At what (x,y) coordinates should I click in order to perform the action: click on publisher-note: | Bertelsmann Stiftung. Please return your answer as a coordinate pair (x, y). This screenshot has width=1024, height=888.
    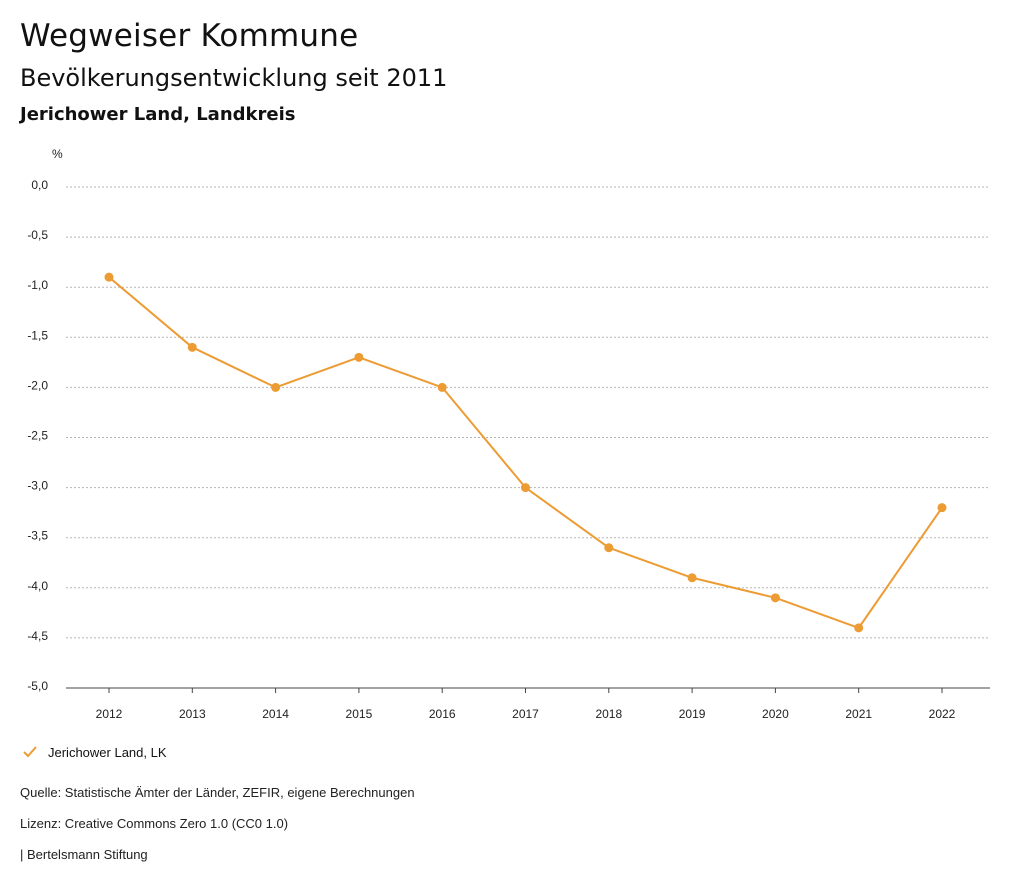
    Looking at the image, I should click on (84, 854).